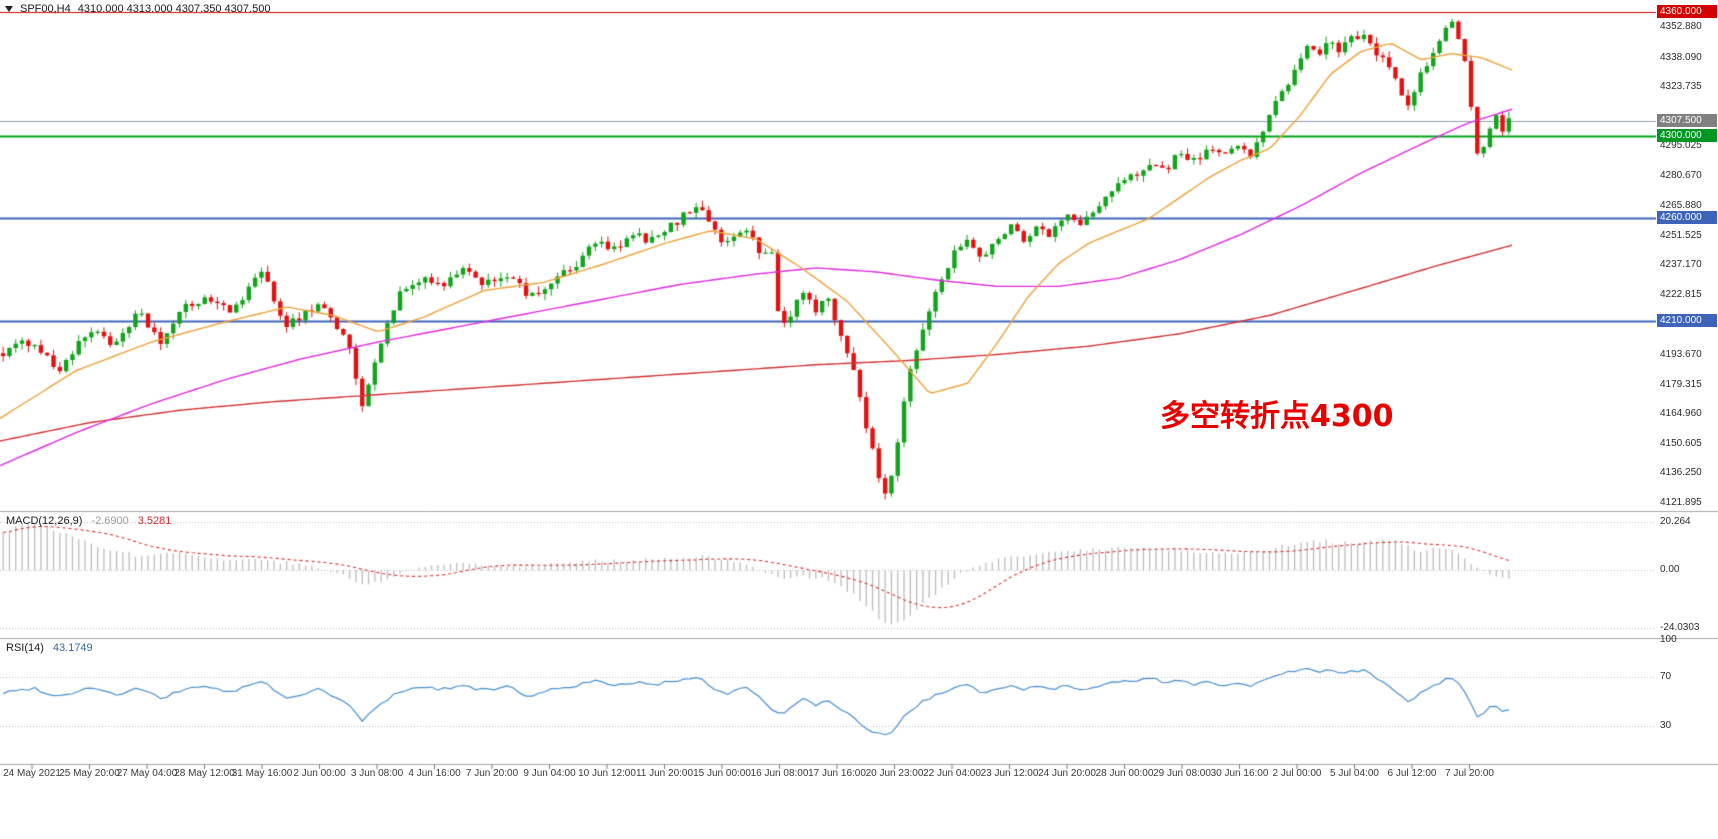 This screenshot has height=839, width=1718. What do you see at coordinates (72, 648) in the screenshot?
I see `rsi-value: 43.1749` at bounding box center [72, 648].